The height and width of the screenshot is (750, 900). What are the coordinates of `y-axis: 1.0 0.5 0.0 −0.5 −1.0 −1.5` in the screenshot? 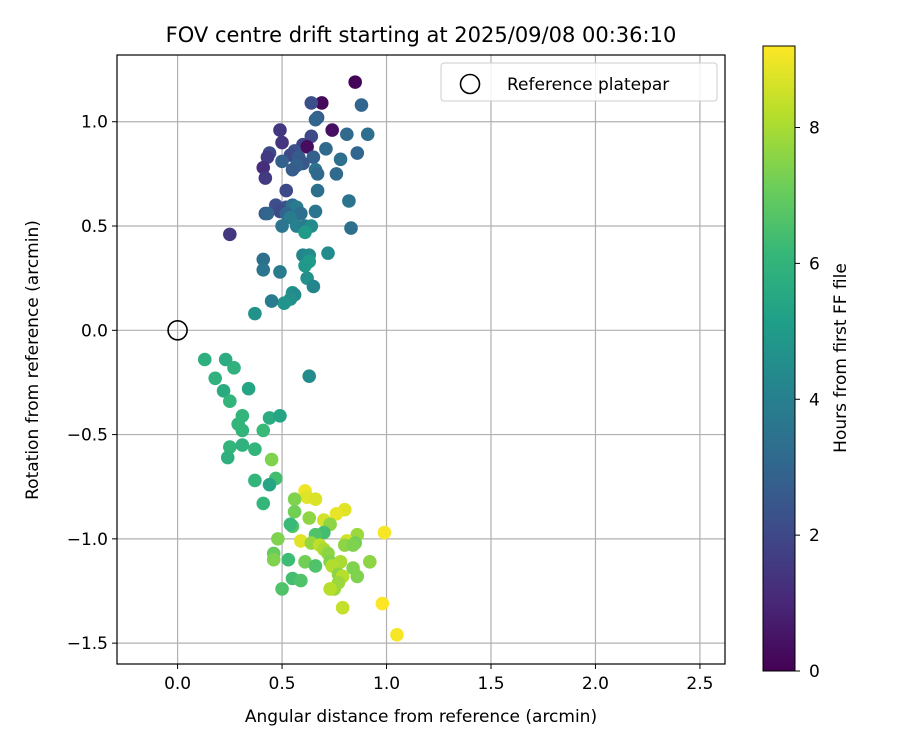 It's located at (92, 383).